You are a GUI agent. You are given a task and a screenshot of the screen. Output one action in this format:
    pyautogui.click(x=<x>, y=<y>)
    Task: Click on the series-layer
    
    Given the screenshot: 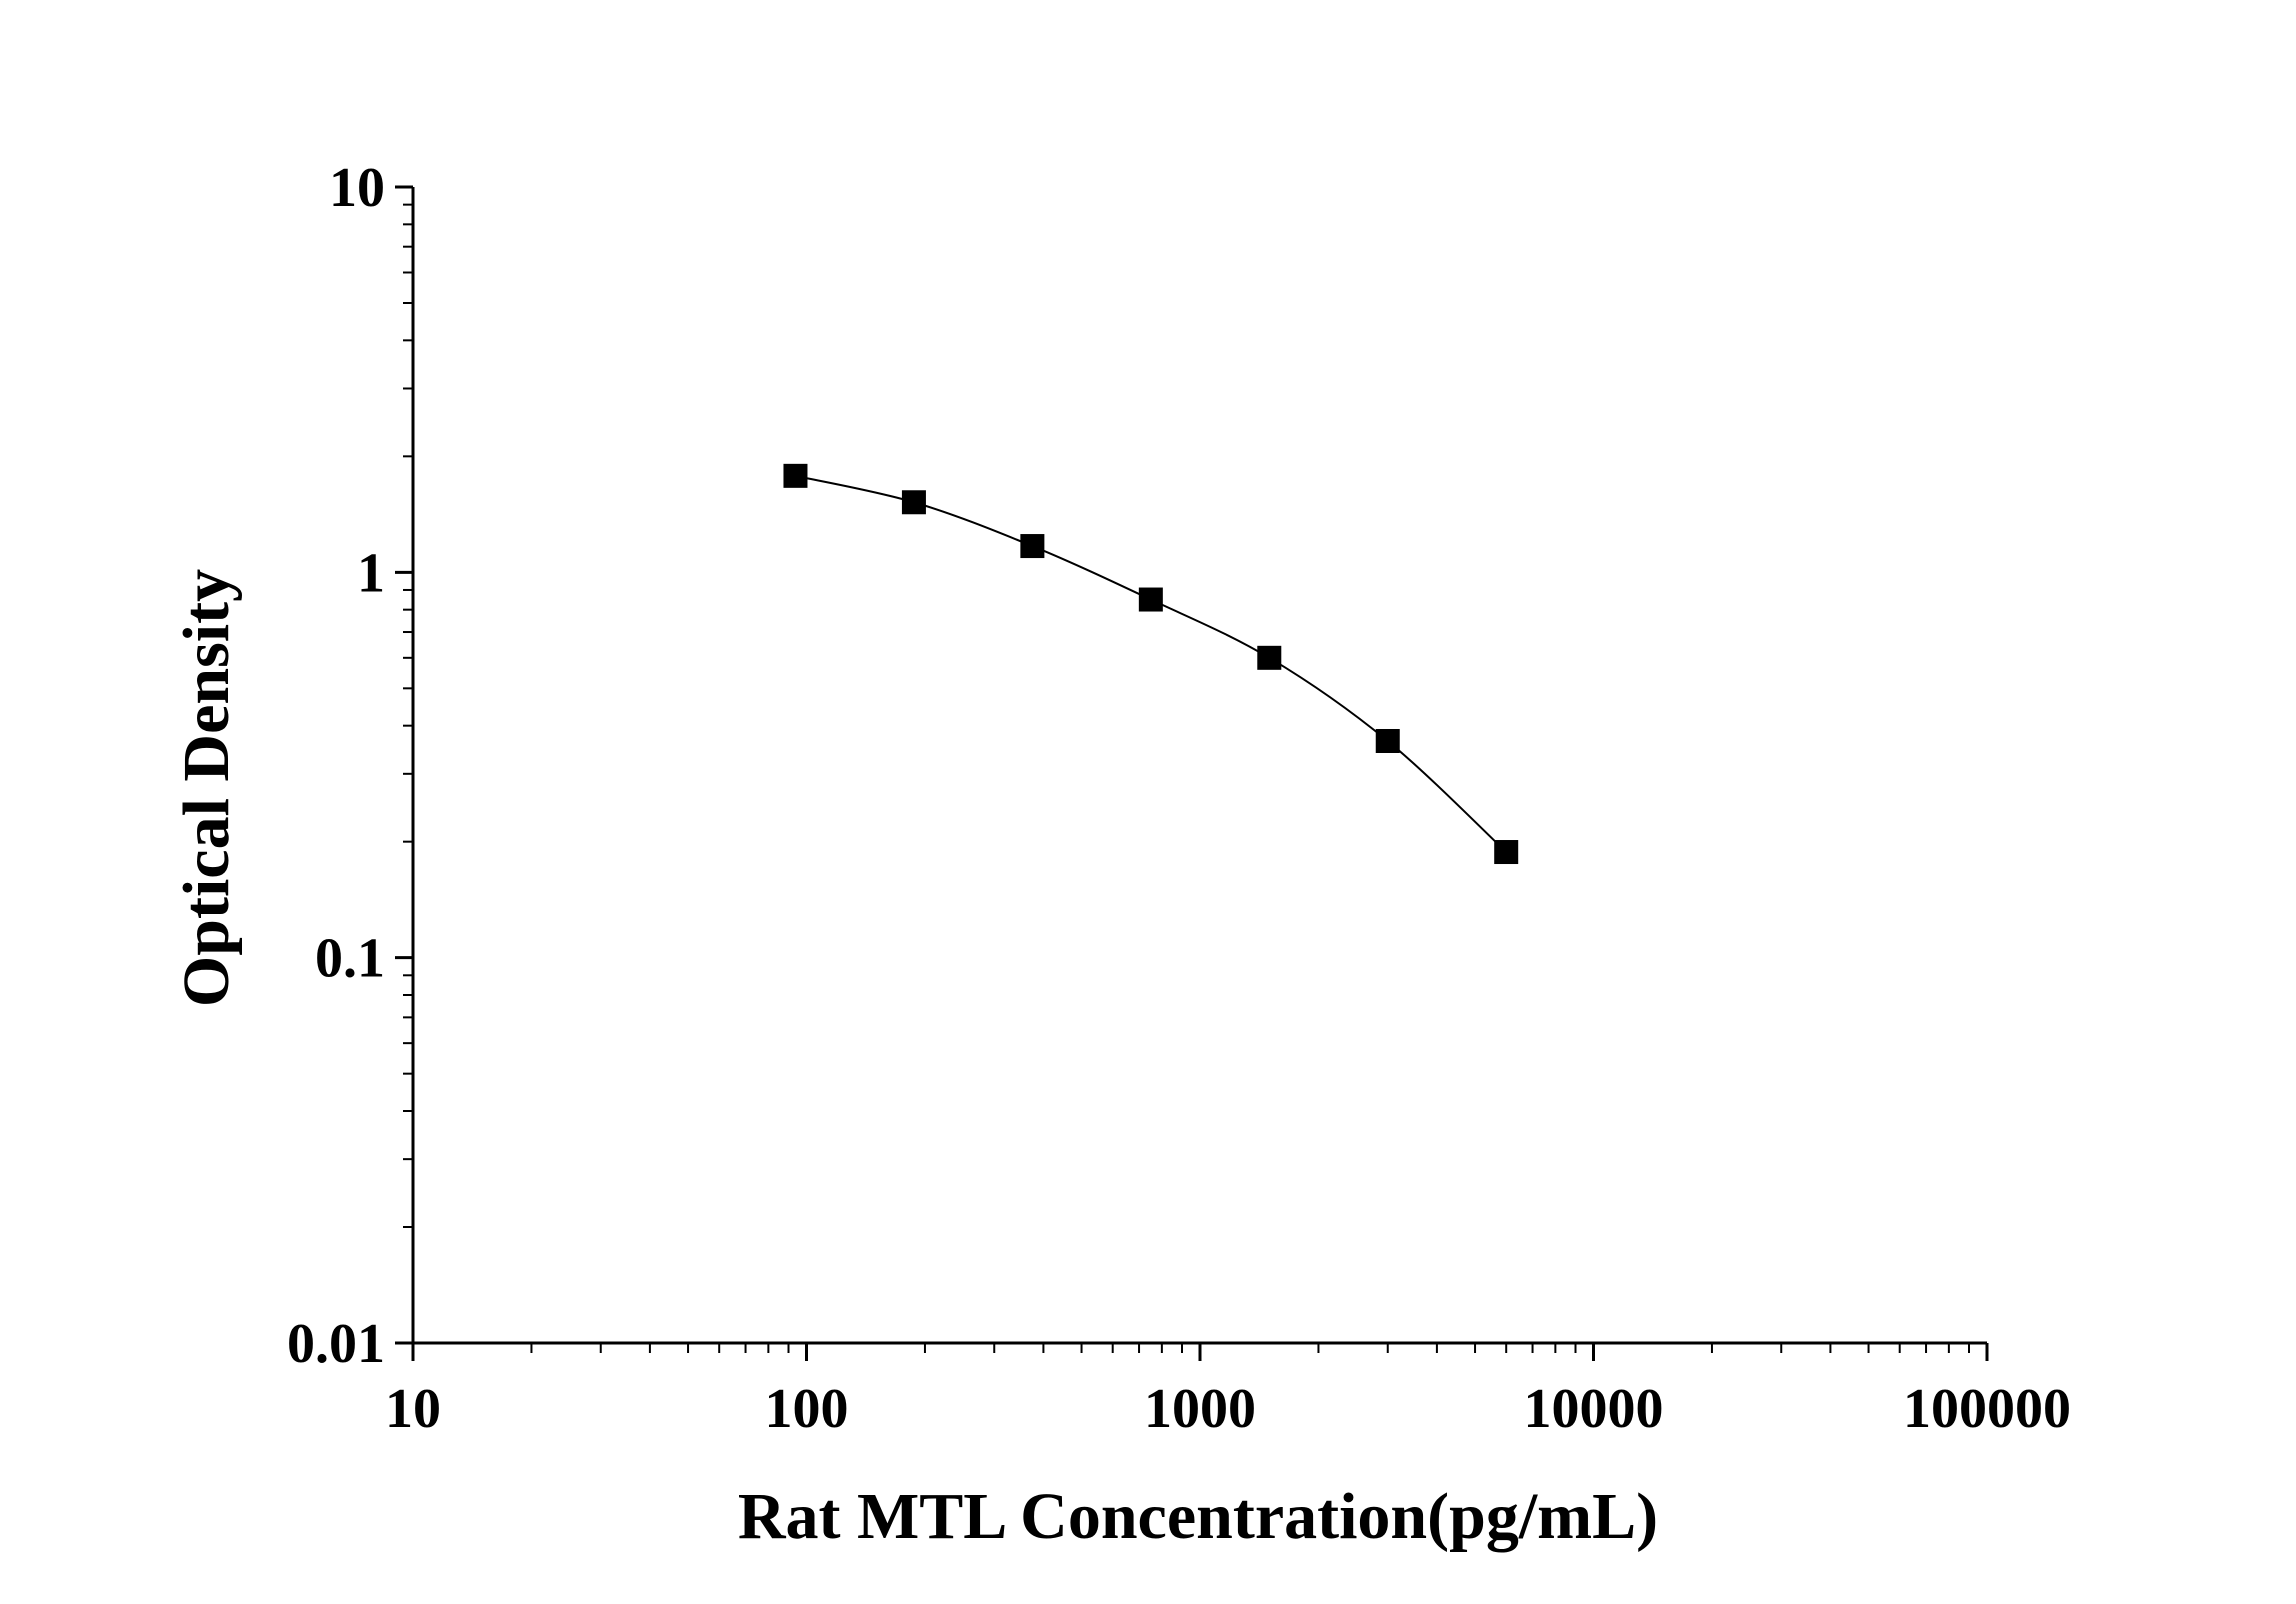 What is the action you would take?
    pyautogui.click(x=1151, y=664)
    